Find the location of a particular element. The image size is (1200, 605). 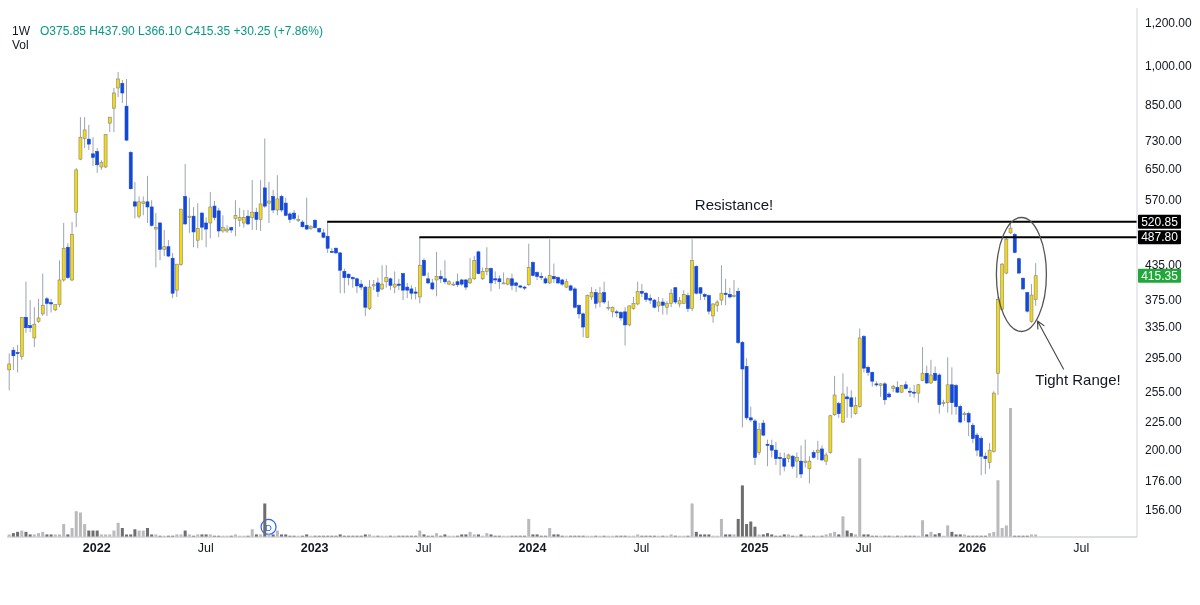

x-tick-label: 2025 is located at coordinates (754, 547).